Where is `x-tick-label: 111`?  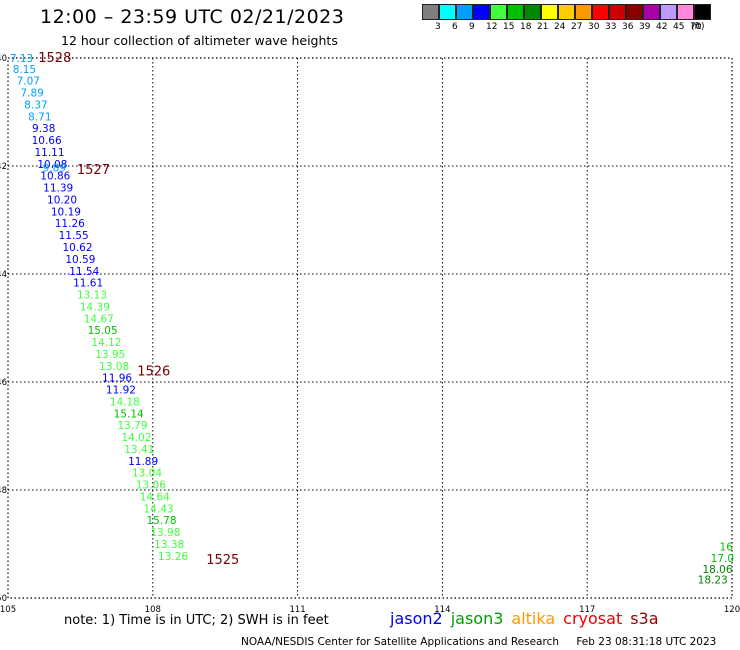 x-tick-label: 111 is located at coordinates (297, 610).